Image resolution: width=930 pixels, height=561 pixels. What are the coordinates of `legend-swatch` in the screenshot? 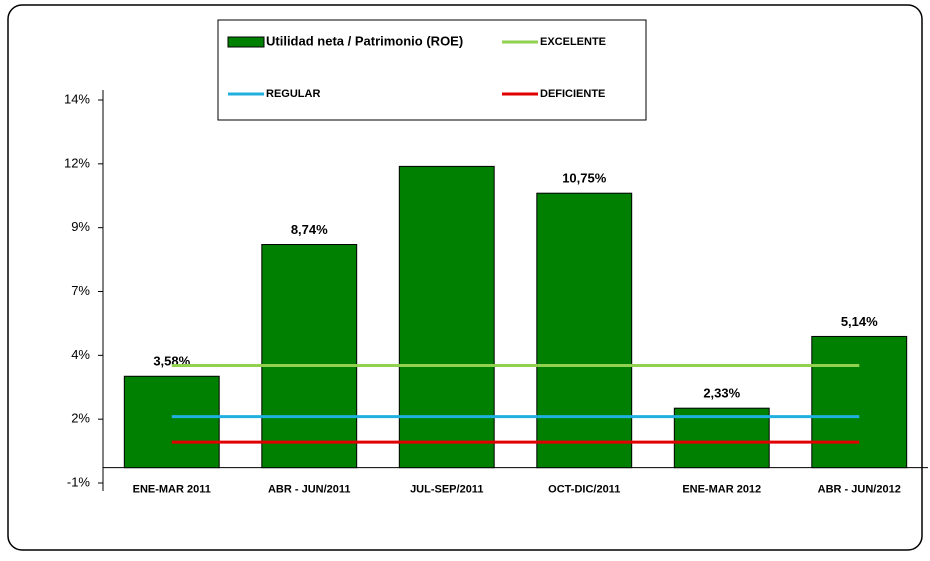 It's located at (246, 42).